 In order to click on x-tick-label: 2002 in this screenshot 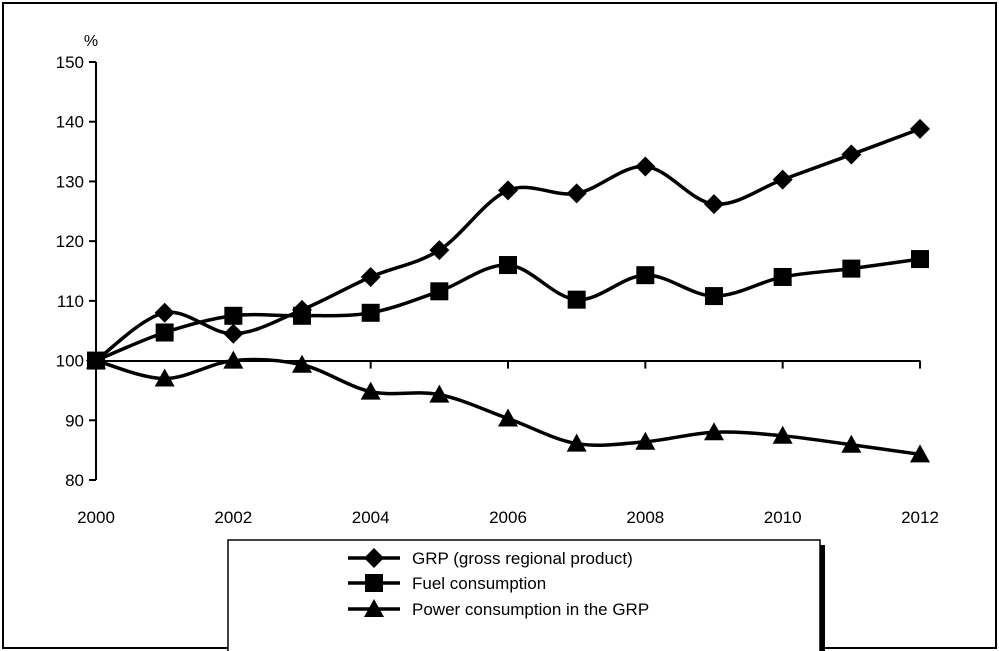, I will do `click(233, 517)`.